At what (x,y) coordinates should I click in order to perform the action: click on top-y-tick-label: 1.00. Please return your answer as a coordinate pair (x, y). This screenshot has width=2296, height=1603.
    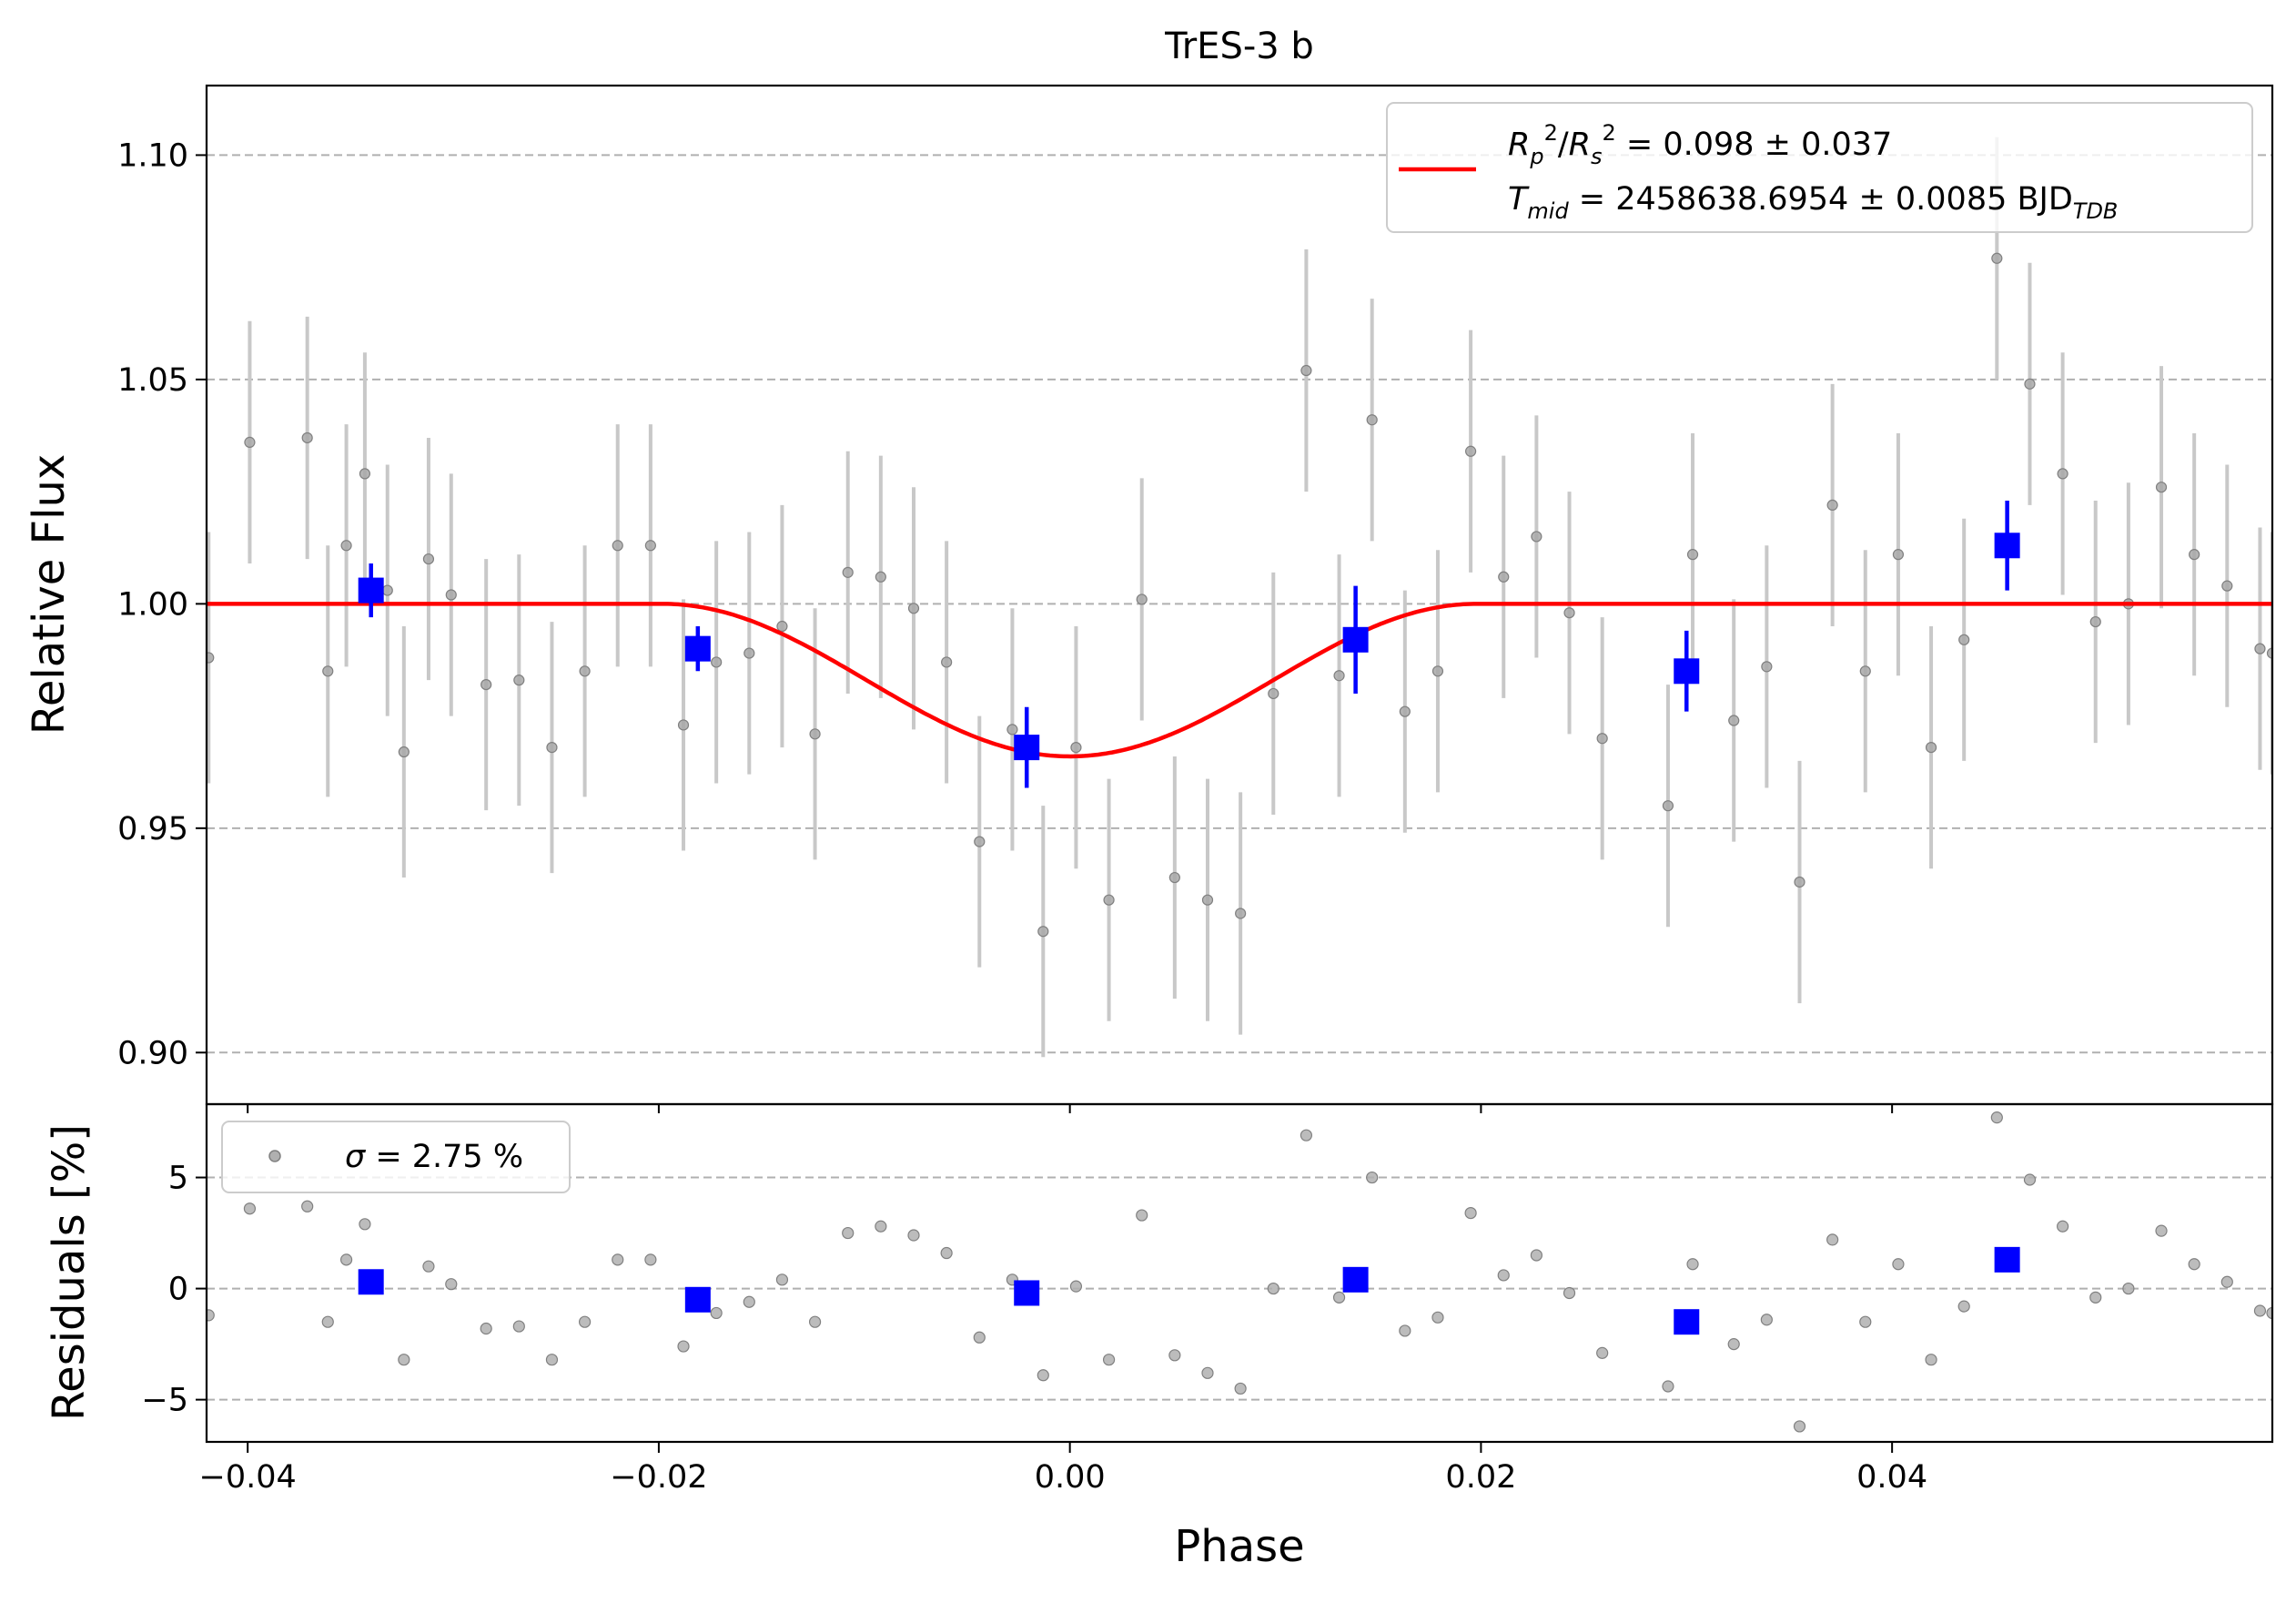
    Looking at the image, I should click on (153, 604).